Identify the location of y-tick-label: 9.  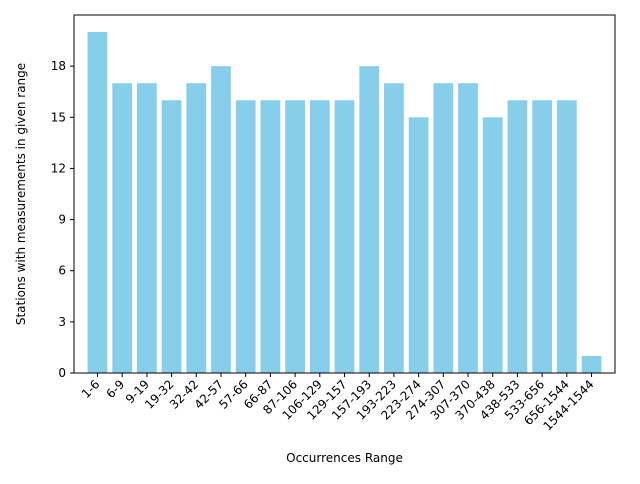
(62, 220).